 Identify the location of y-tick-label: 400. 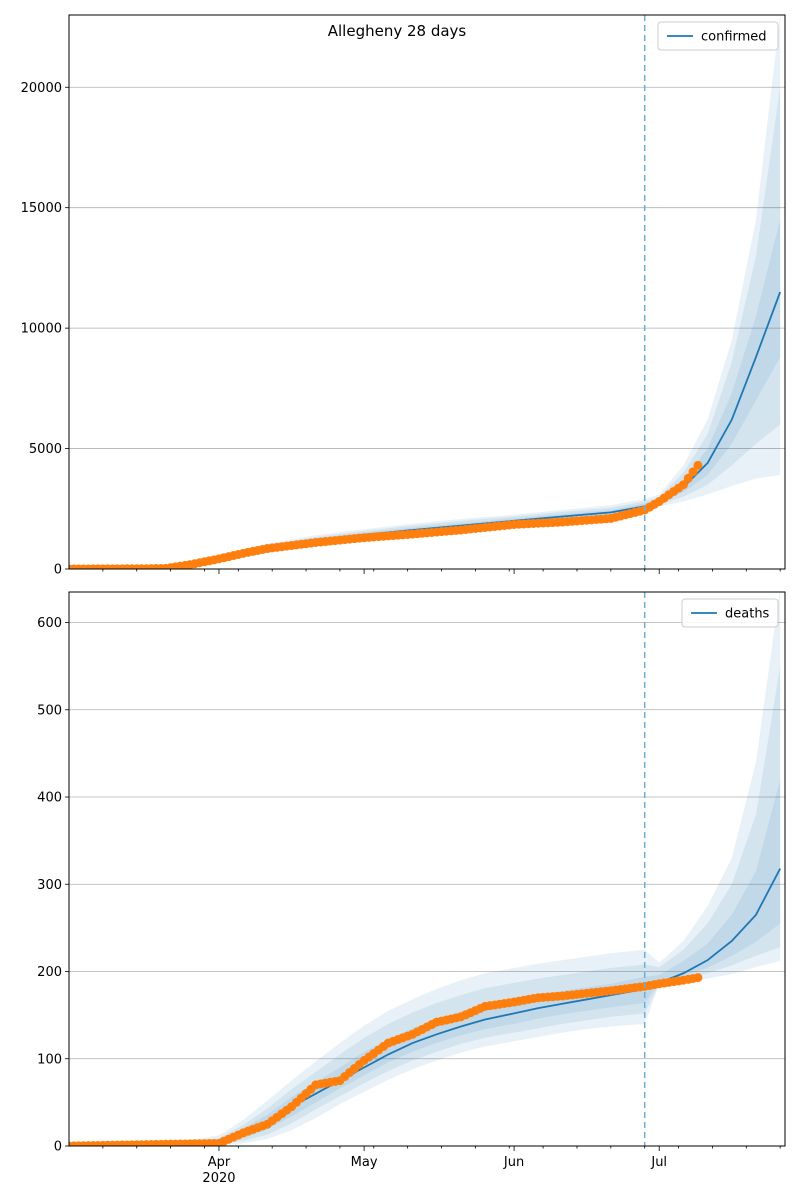
(49, 798).